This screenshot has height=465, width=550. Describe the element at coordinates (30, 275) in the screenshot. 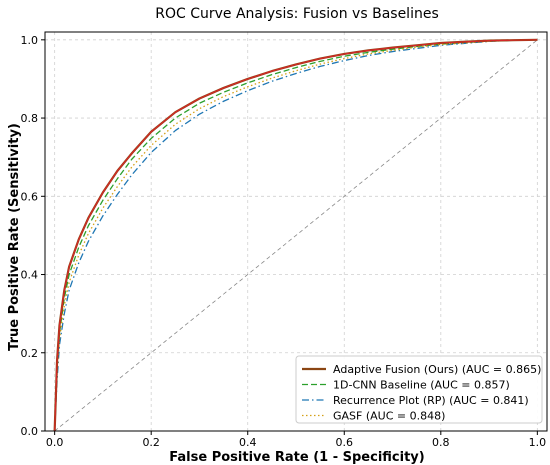

I see `y-tick-label: 0.4` at that location.